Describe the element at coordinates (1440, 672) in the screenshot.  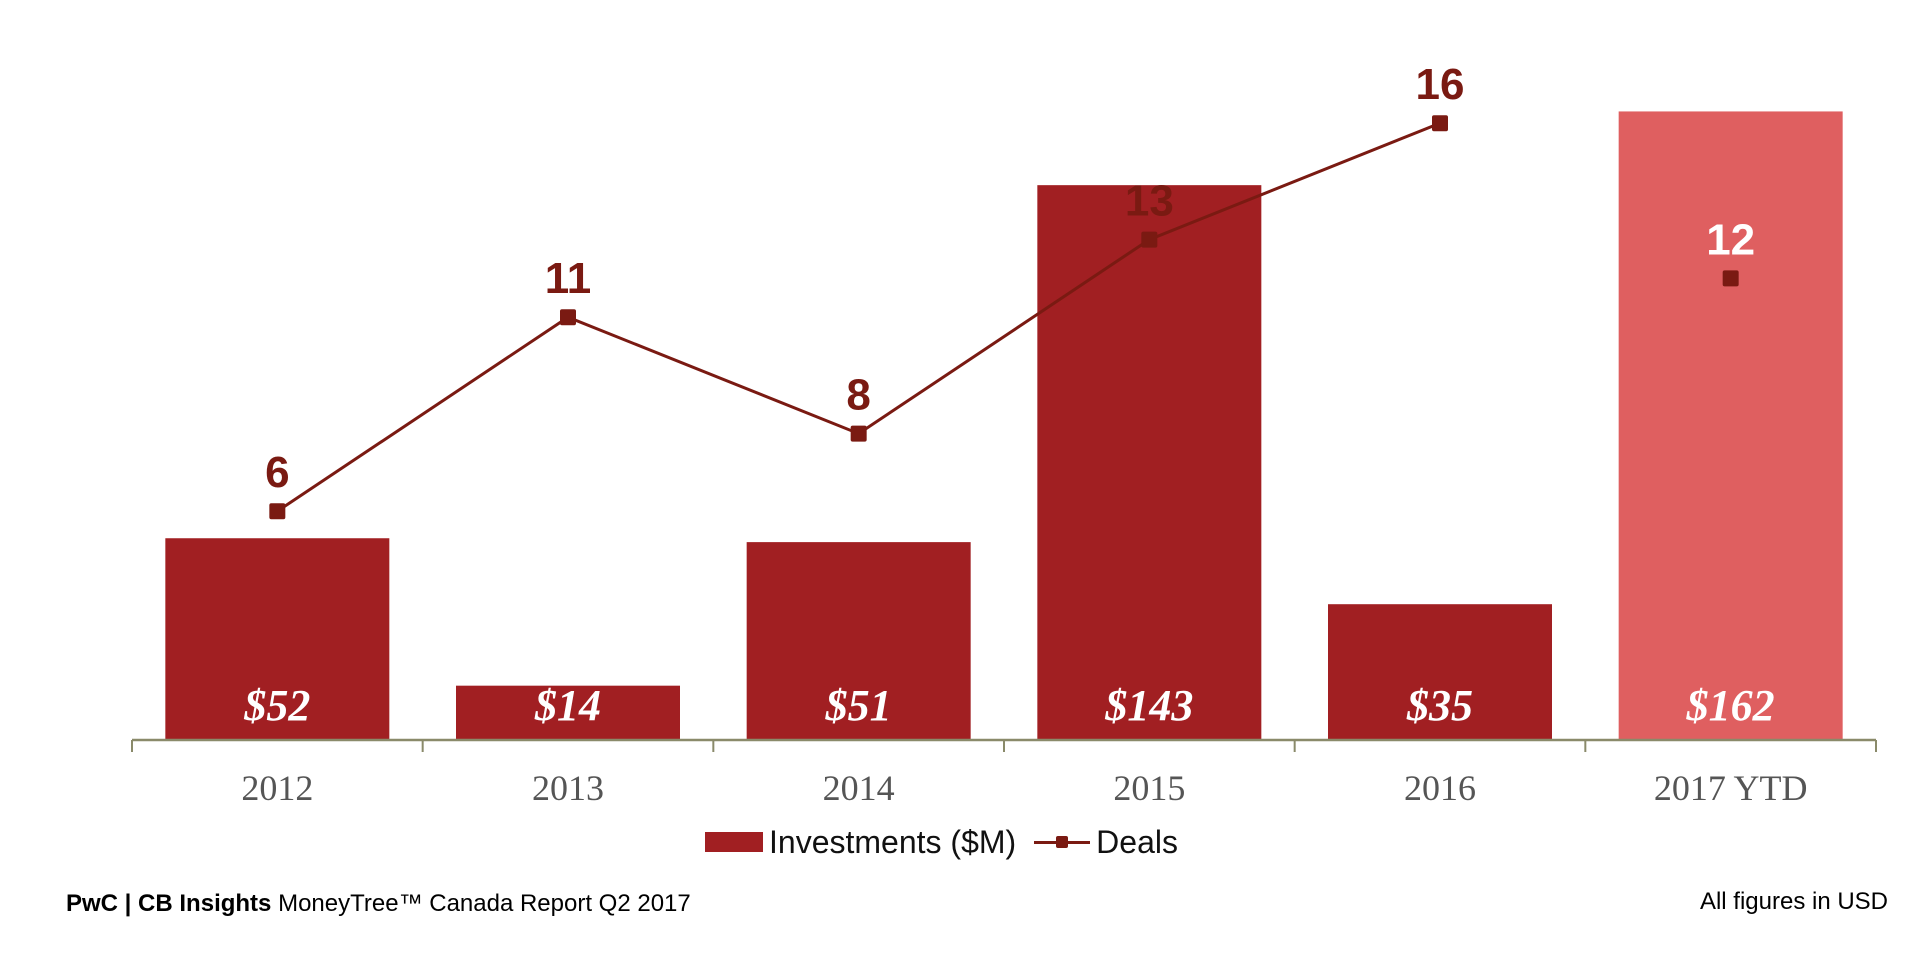
I see `bar-2016` at that location.